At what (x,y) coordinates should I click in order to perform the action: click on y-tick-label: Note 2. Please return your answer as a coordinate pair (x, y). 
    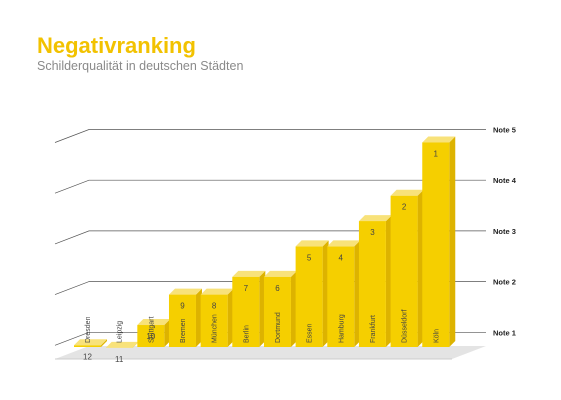
    Looking at the image, I should click on (504, 282).